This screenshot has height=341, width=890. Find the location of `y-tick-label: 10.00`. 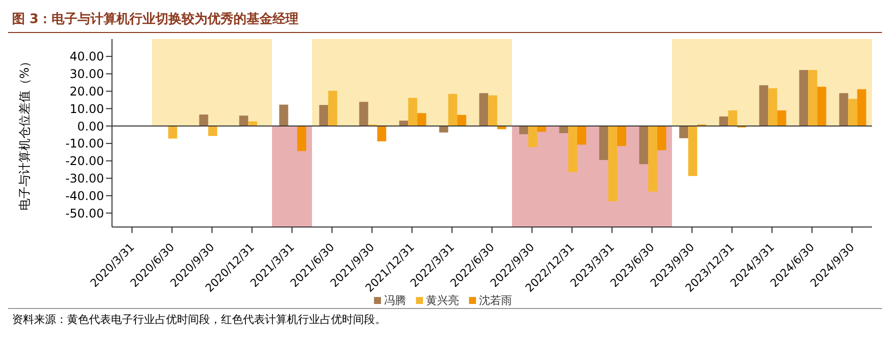

y-tick-label: 10.00 is located at coordinates (87, 109).